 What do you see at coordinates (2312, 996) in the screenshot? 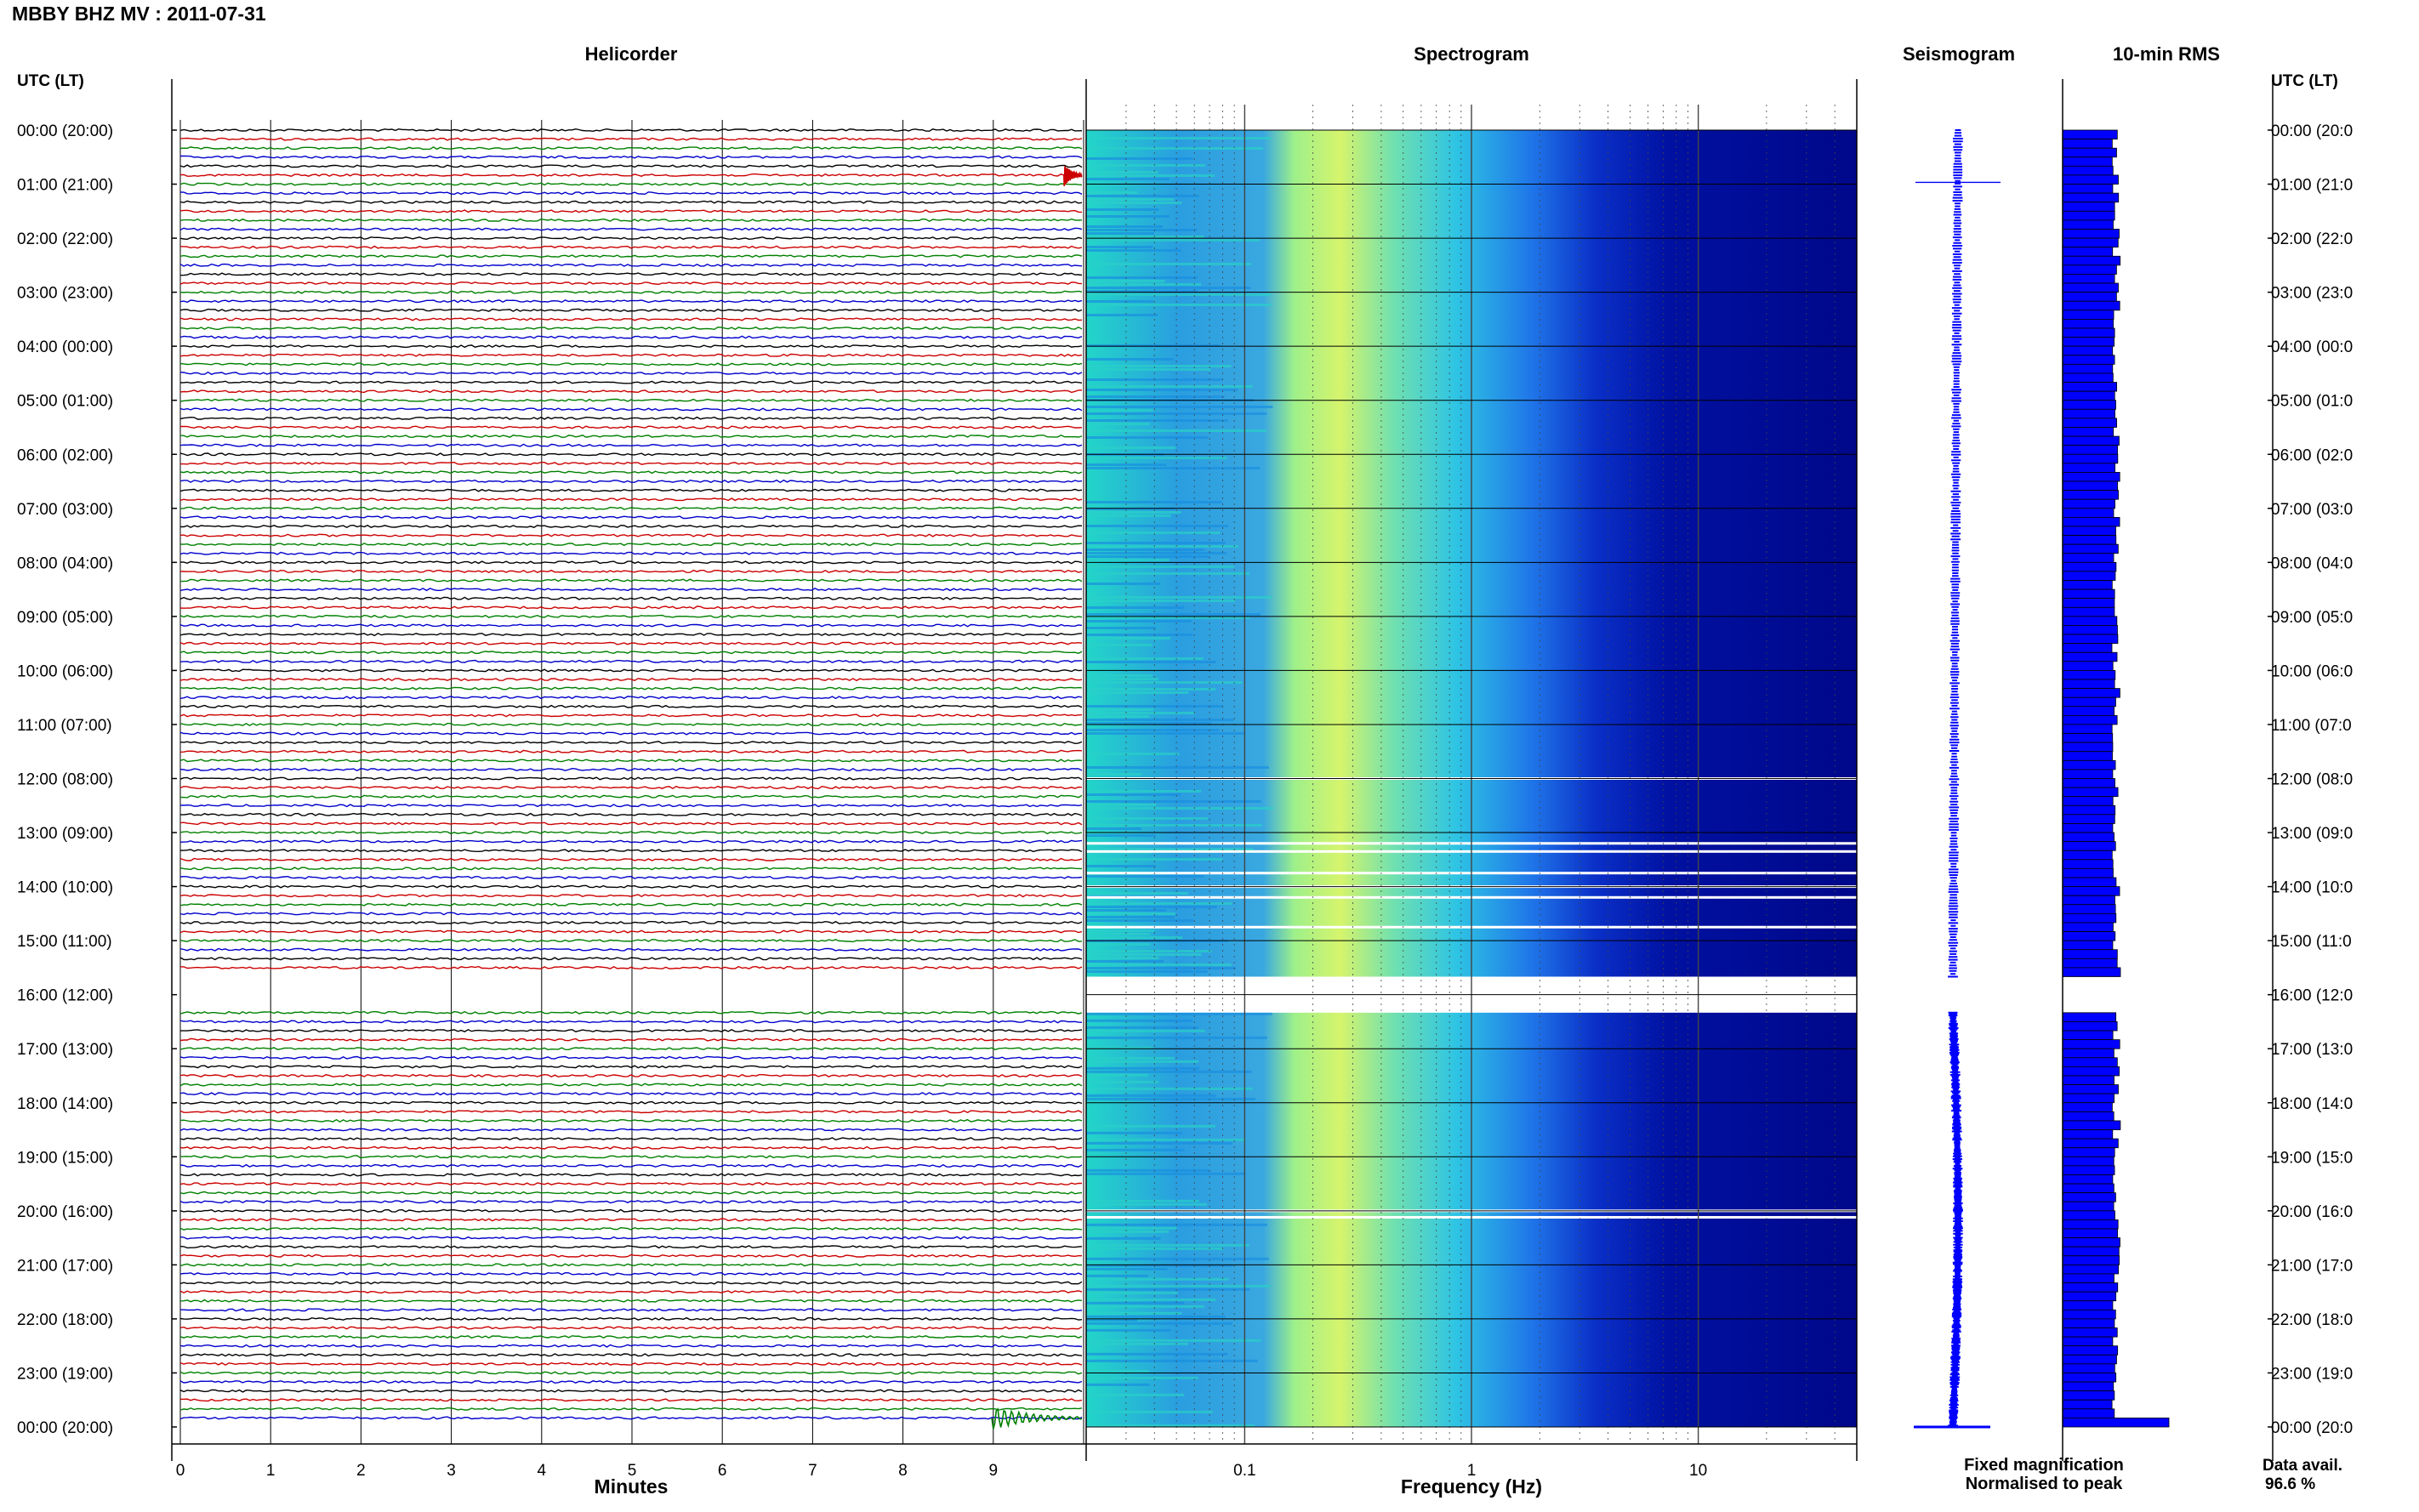
I see `right-time-label: 16:00 (12:0` at bounding box center [2312, 996].